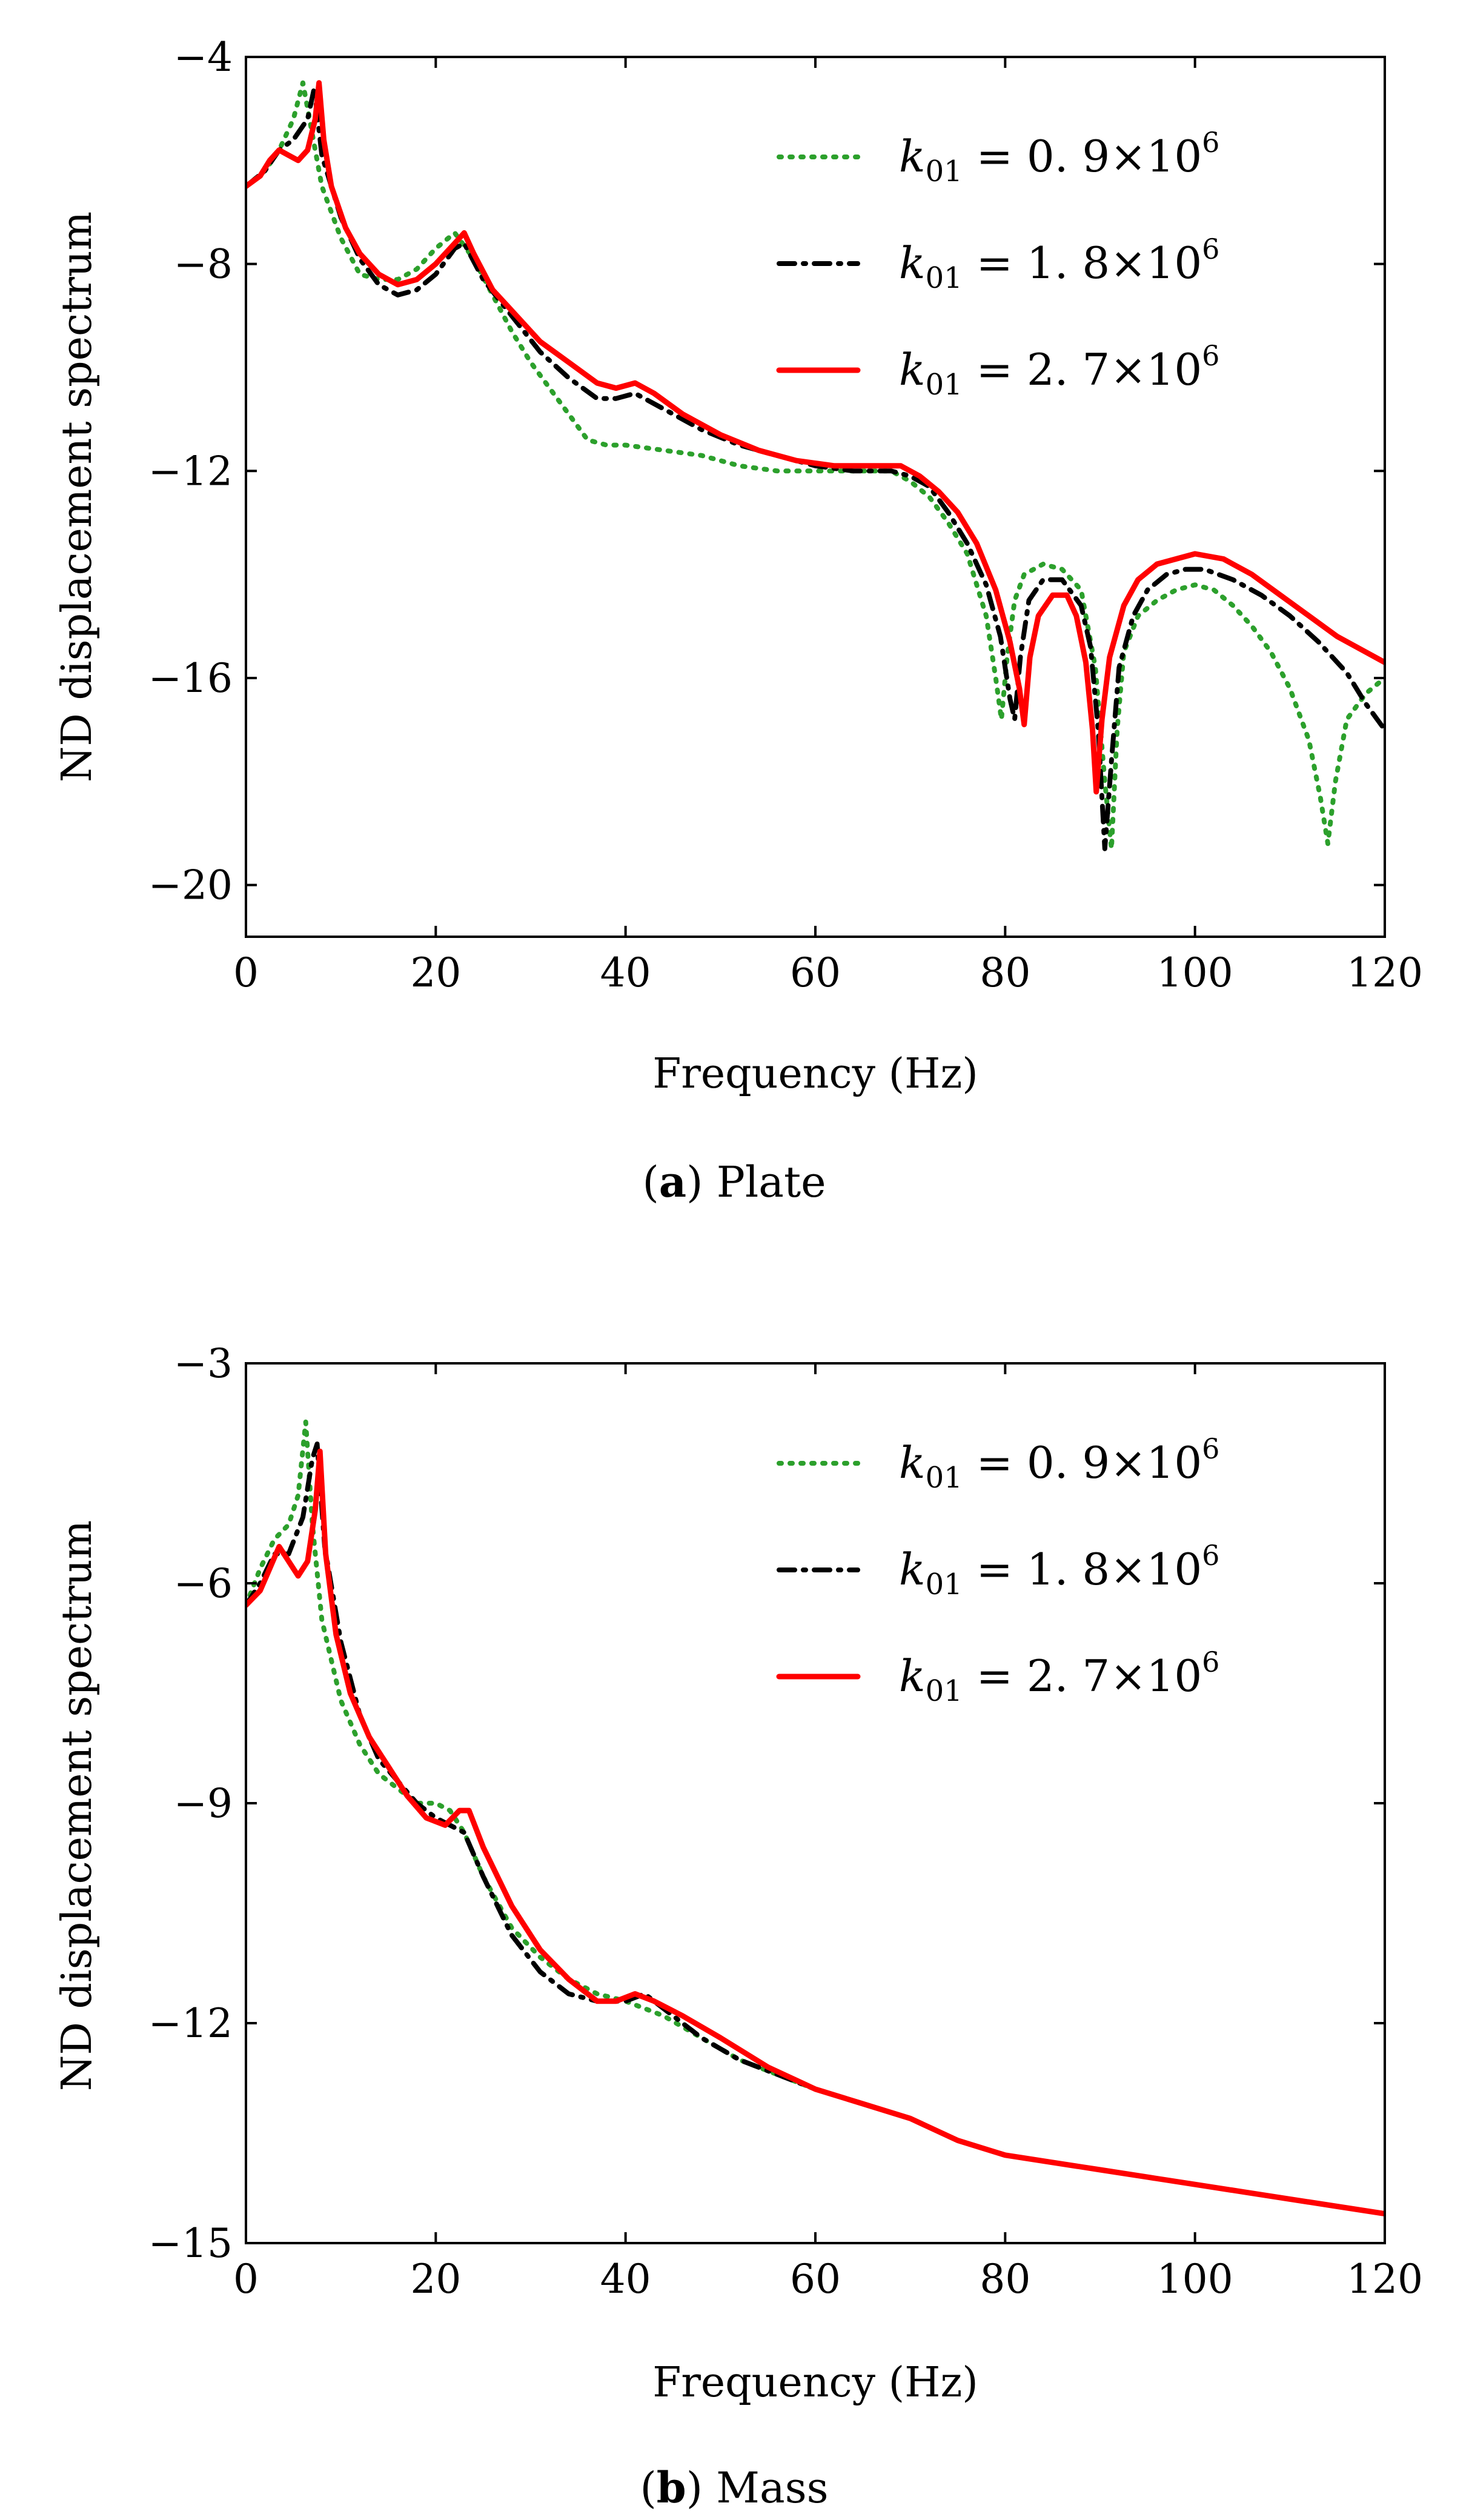 The width and height of the screenshot is (1469, 2520). What do you see at coordinates (1385, 972) in the screenshot?
I see `plate-xtick-label: 120` at bounding box center [1385, 972].